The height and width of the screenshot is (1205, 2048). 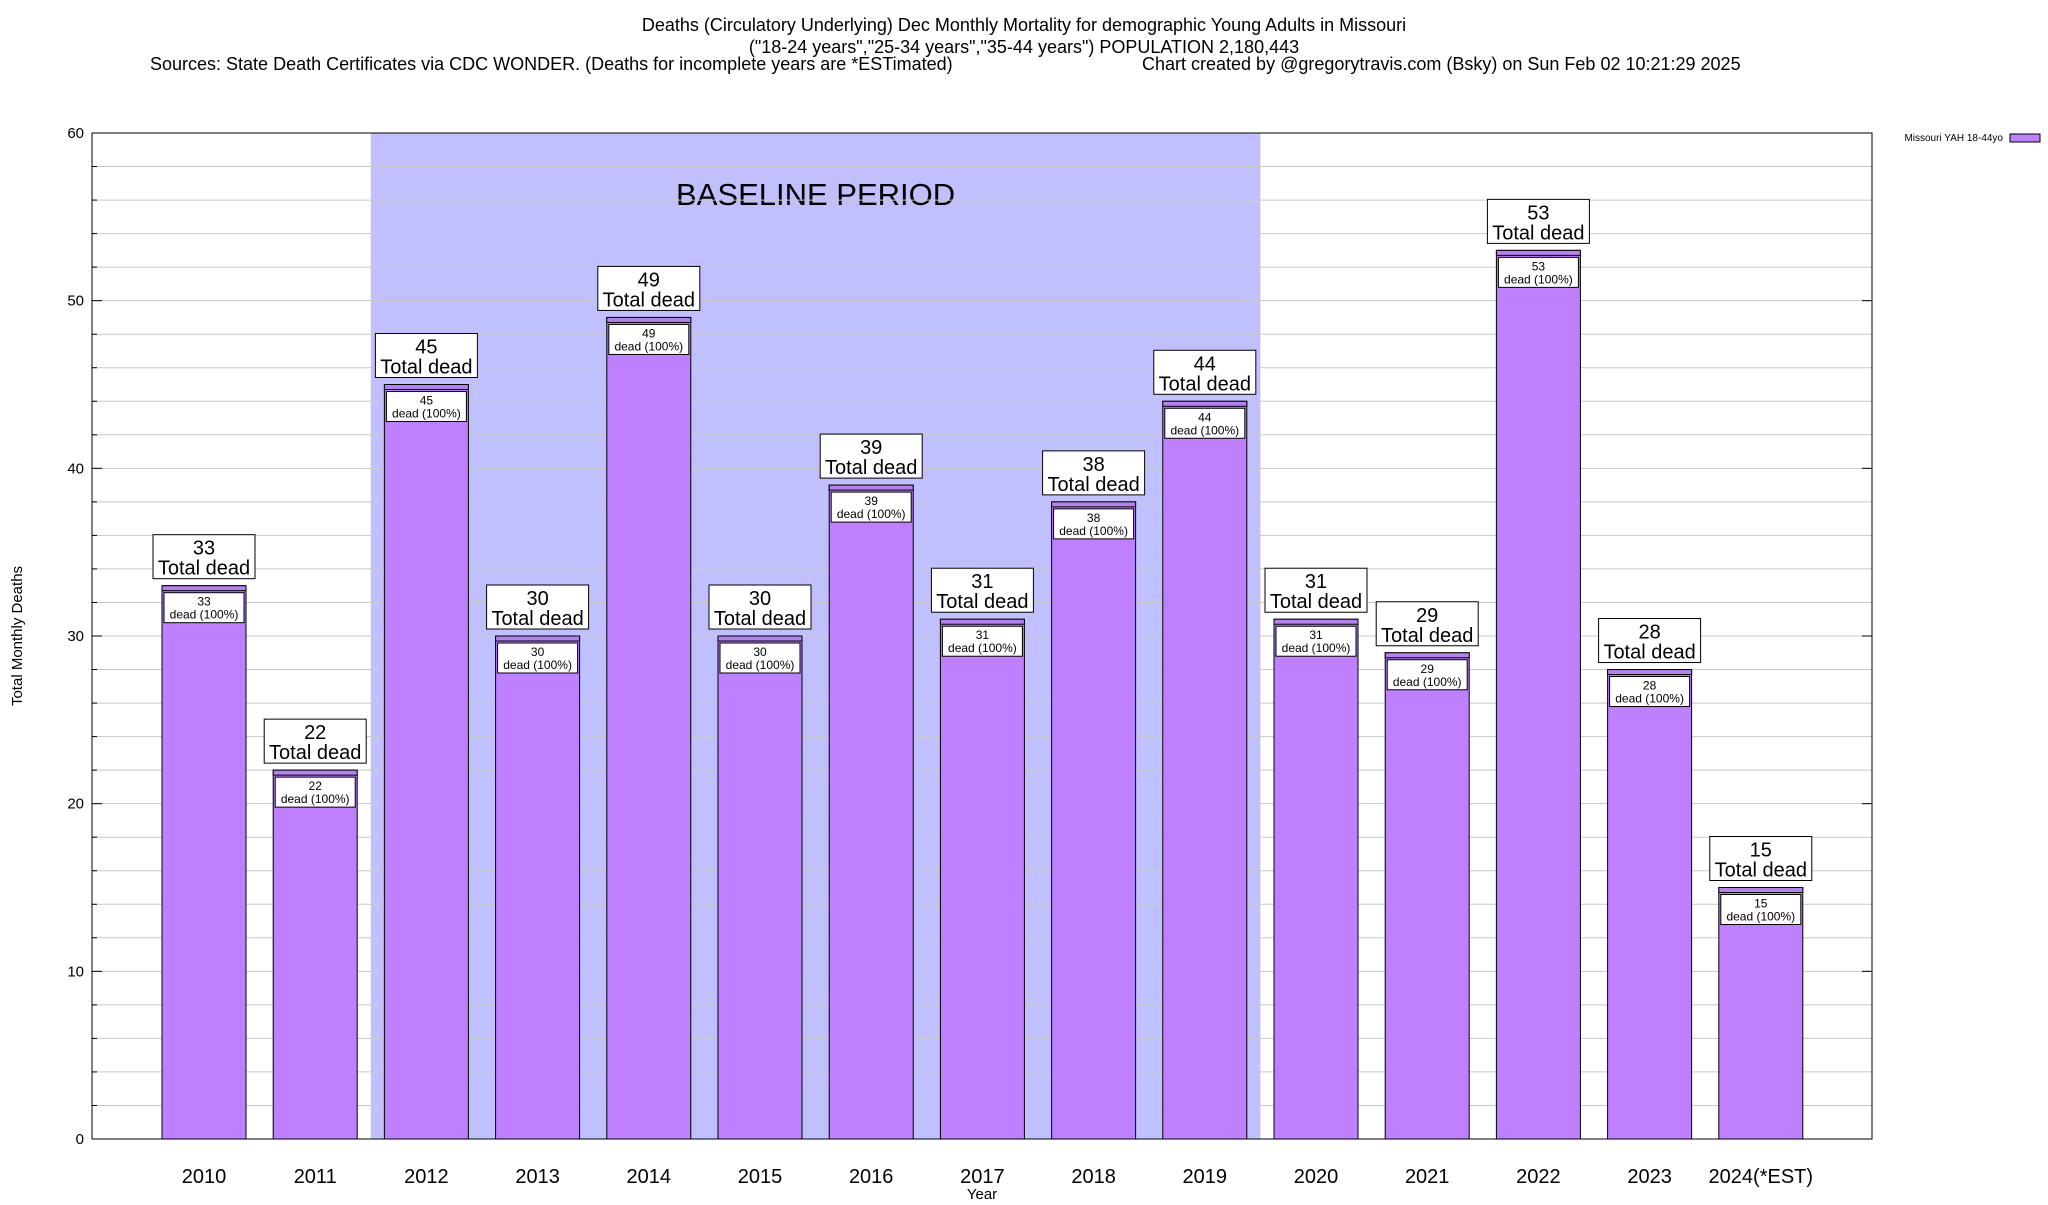 I want to click on inner-value-label: 28, so click(x=1650, y=686).